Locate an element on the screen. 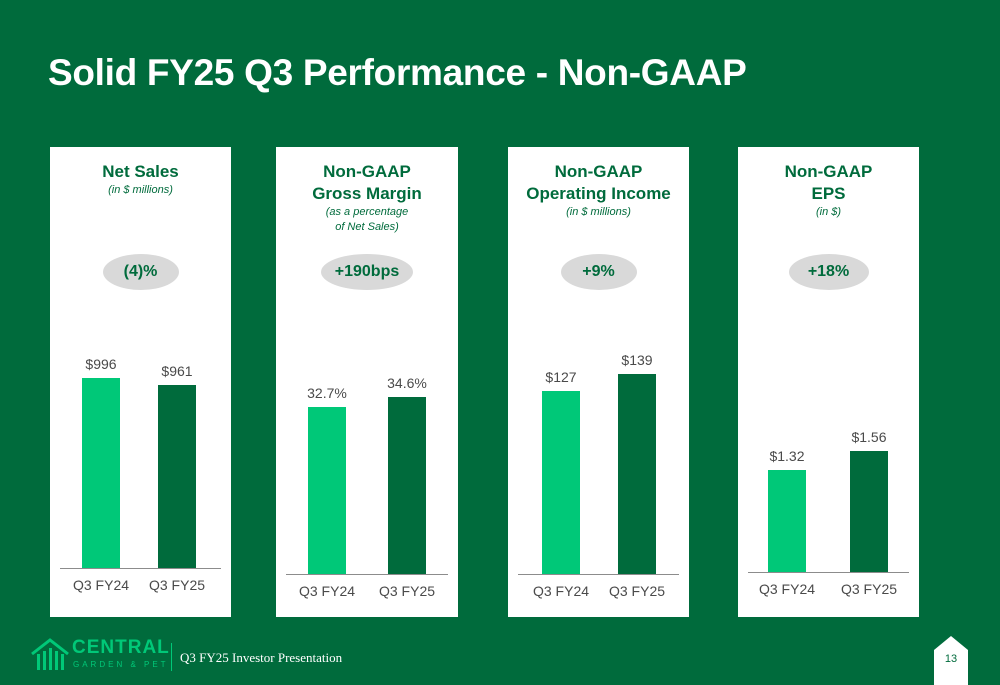  bar-value-label: $1.32 is located at coordinates (787, 455).